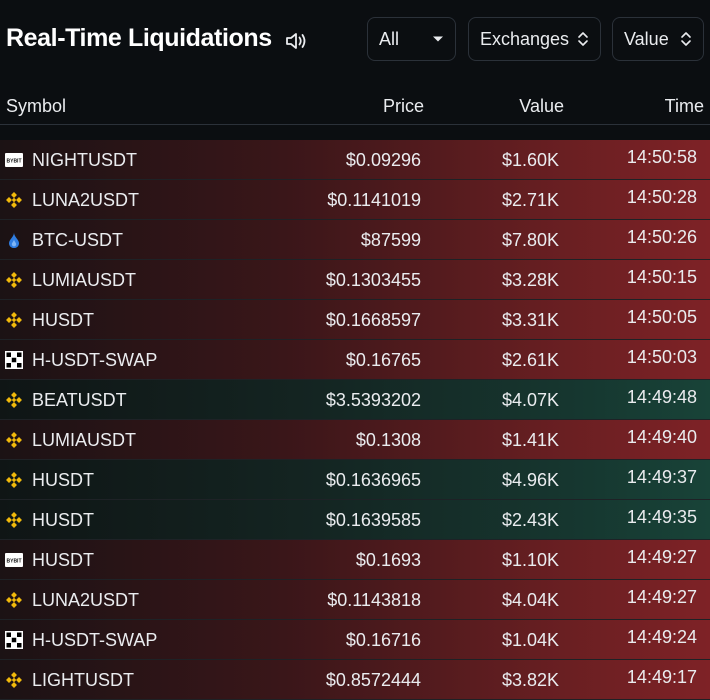 This screenshot has width=710, height=700. What do you see at coordinates (383, 360) in the screenshot?
I see `row-price: $0.16765` at bounding box center [383, 360].